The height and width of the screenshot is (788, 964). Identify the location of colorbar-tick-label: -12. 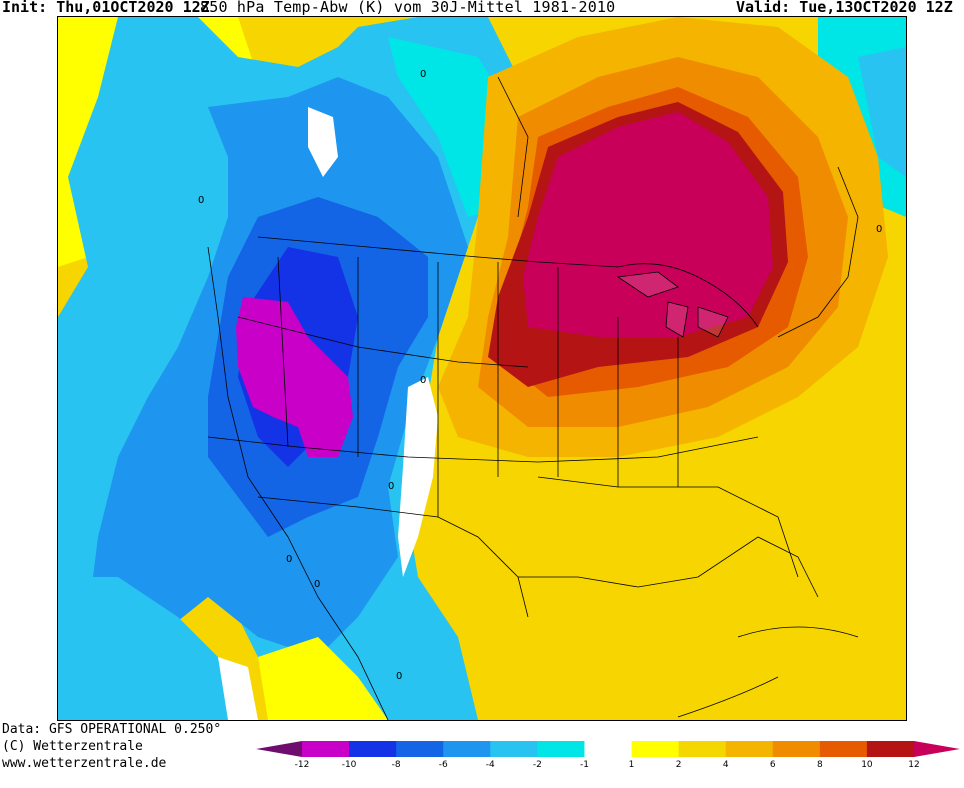
(302, 765).